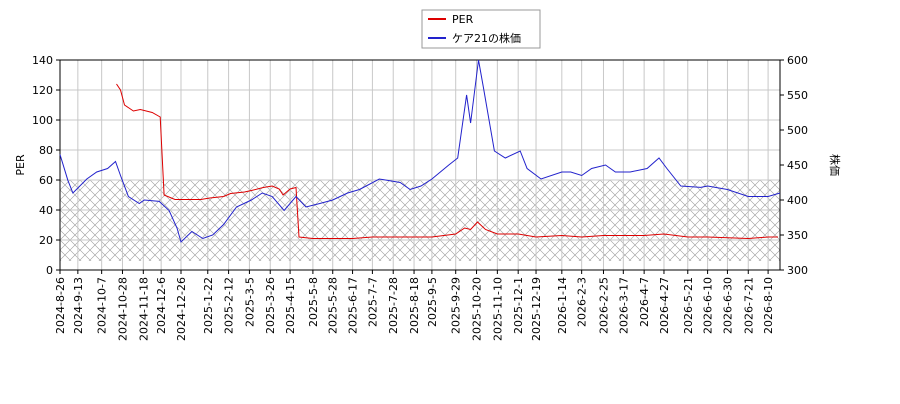 The image size is (900, 404). Describe the element at coordinates (290, 305) in the screenshot. I see `x-tick-label: 2025-4-15` at that location.